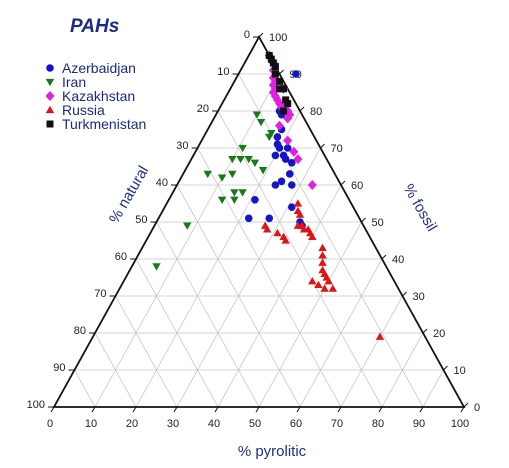  Describe the element at coordinates (337, 149) in the screenshot. I see `right-tick-label: 70` at that location.